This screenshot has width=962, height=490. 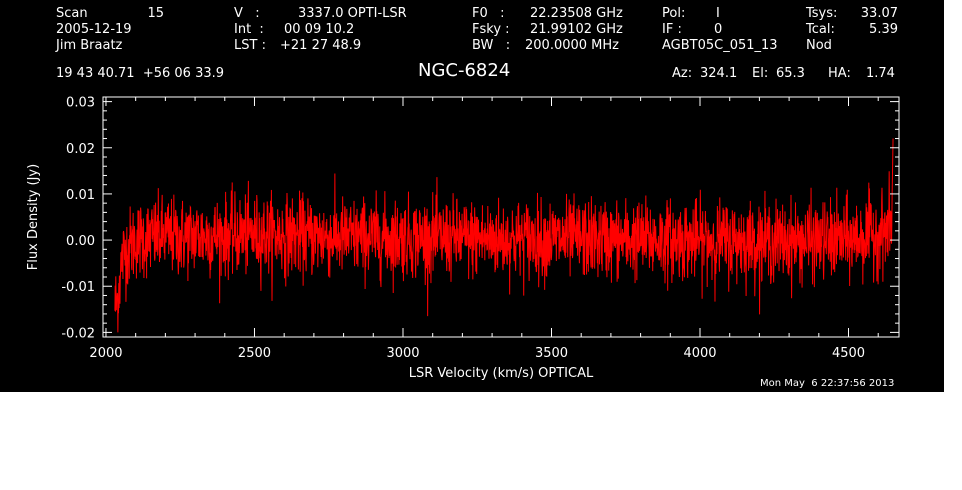 I want to click on azimuth-value: 324.1, so click(x=719, y=73).